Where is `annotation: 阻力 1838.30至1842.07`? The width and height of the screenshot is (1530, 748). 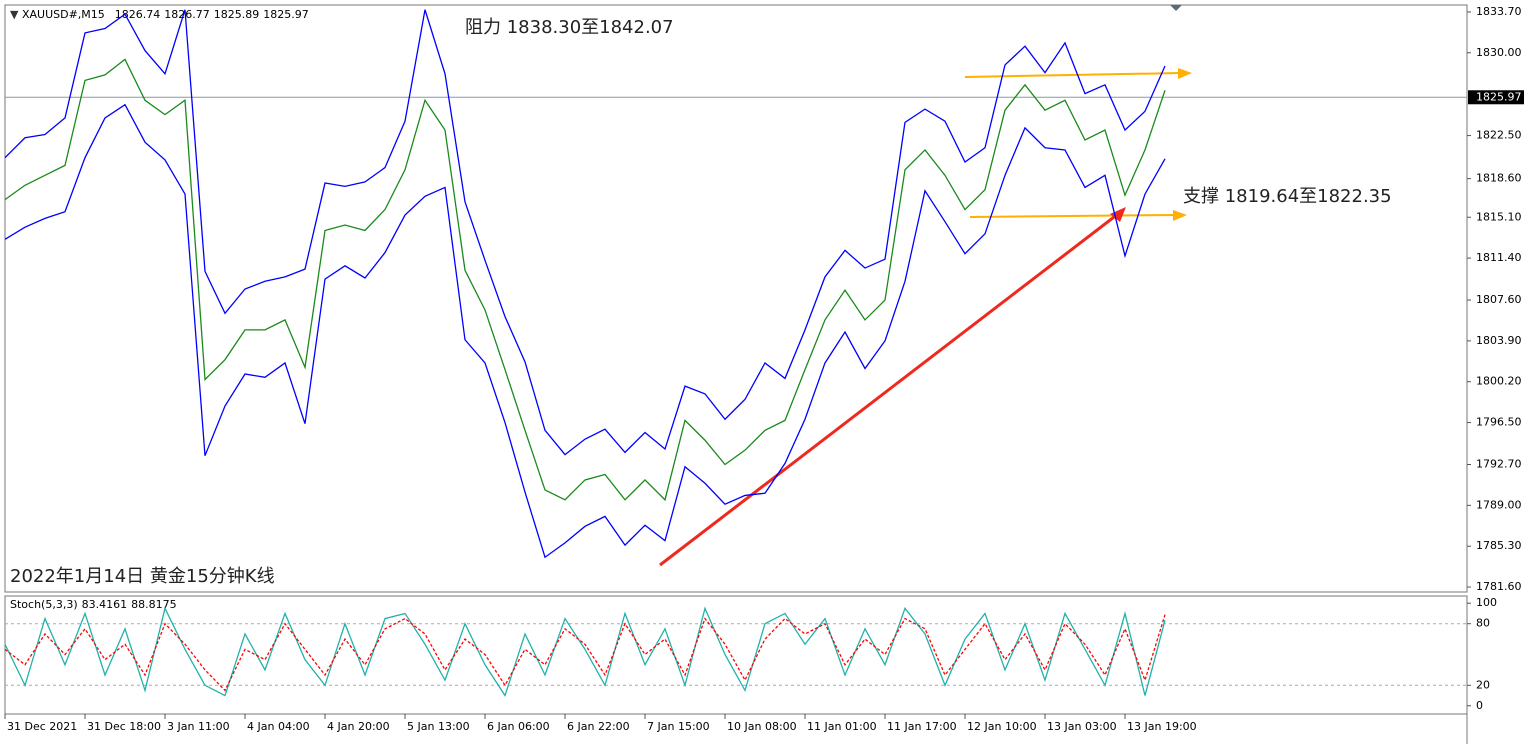 annotation: 阻力 1838.30至1842.07 is located at coordinates (569, 27).